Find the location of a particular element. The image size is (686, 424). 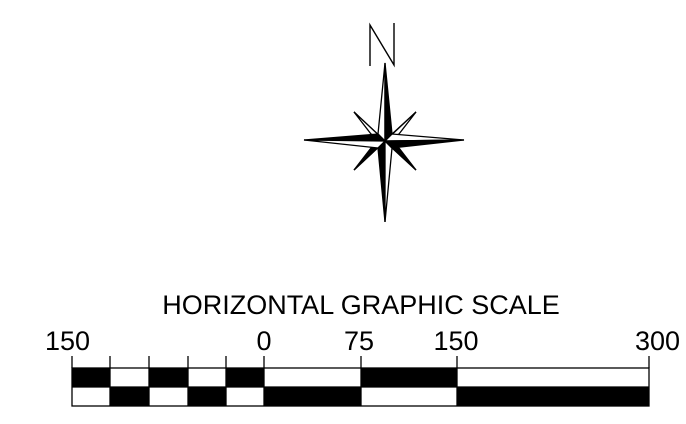

scale-tick-label: 75 is located at coordinates (359, 341).